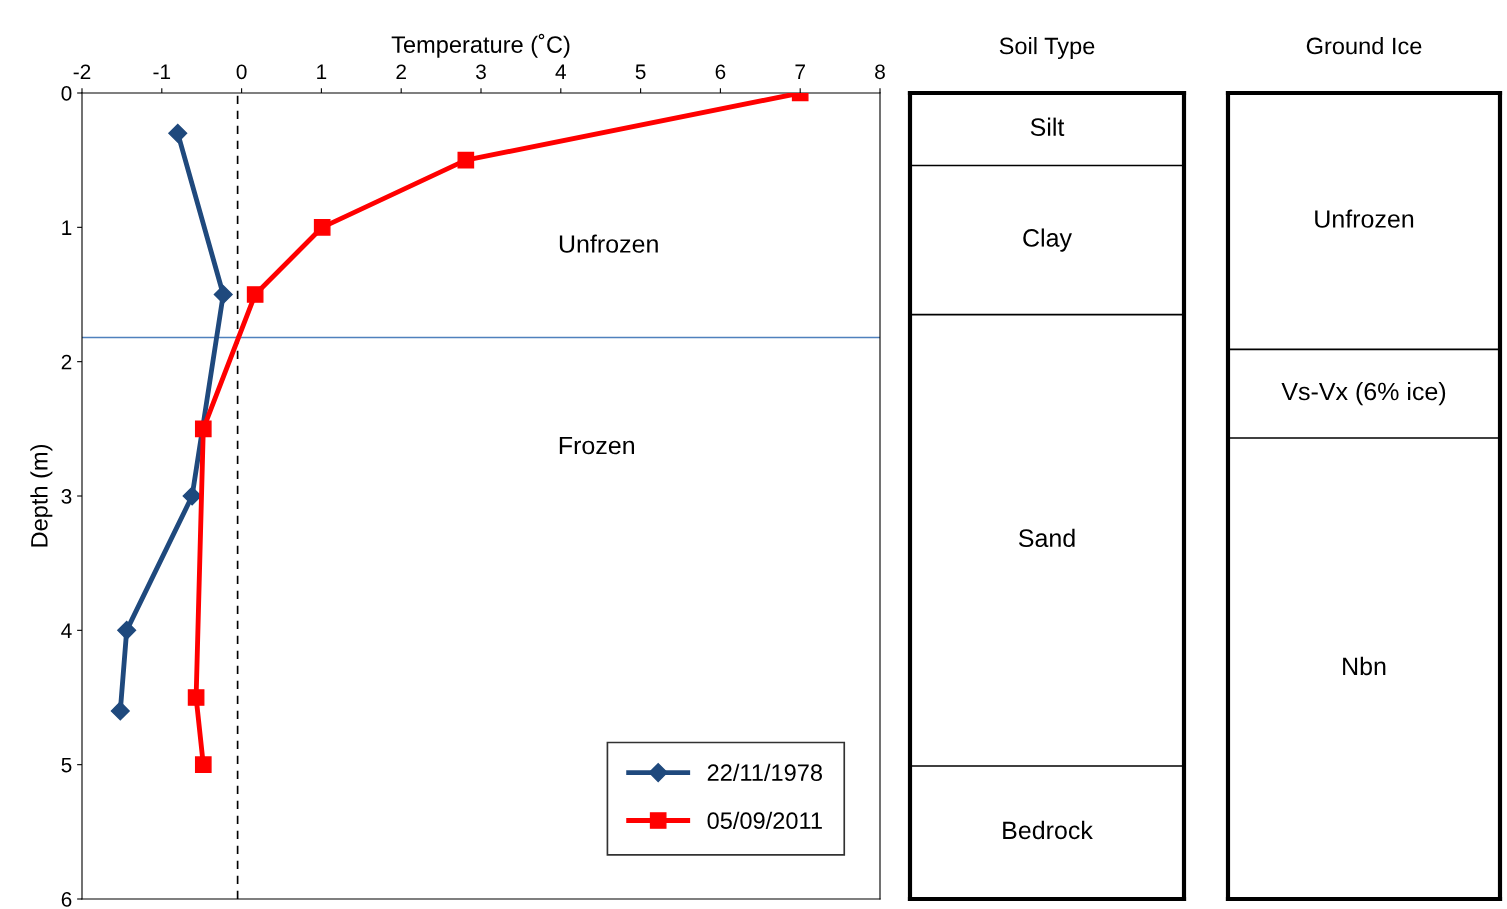 This screenshot has height=909, width=1507. I want to click on x-tick-label: -1, so click(162, 71).